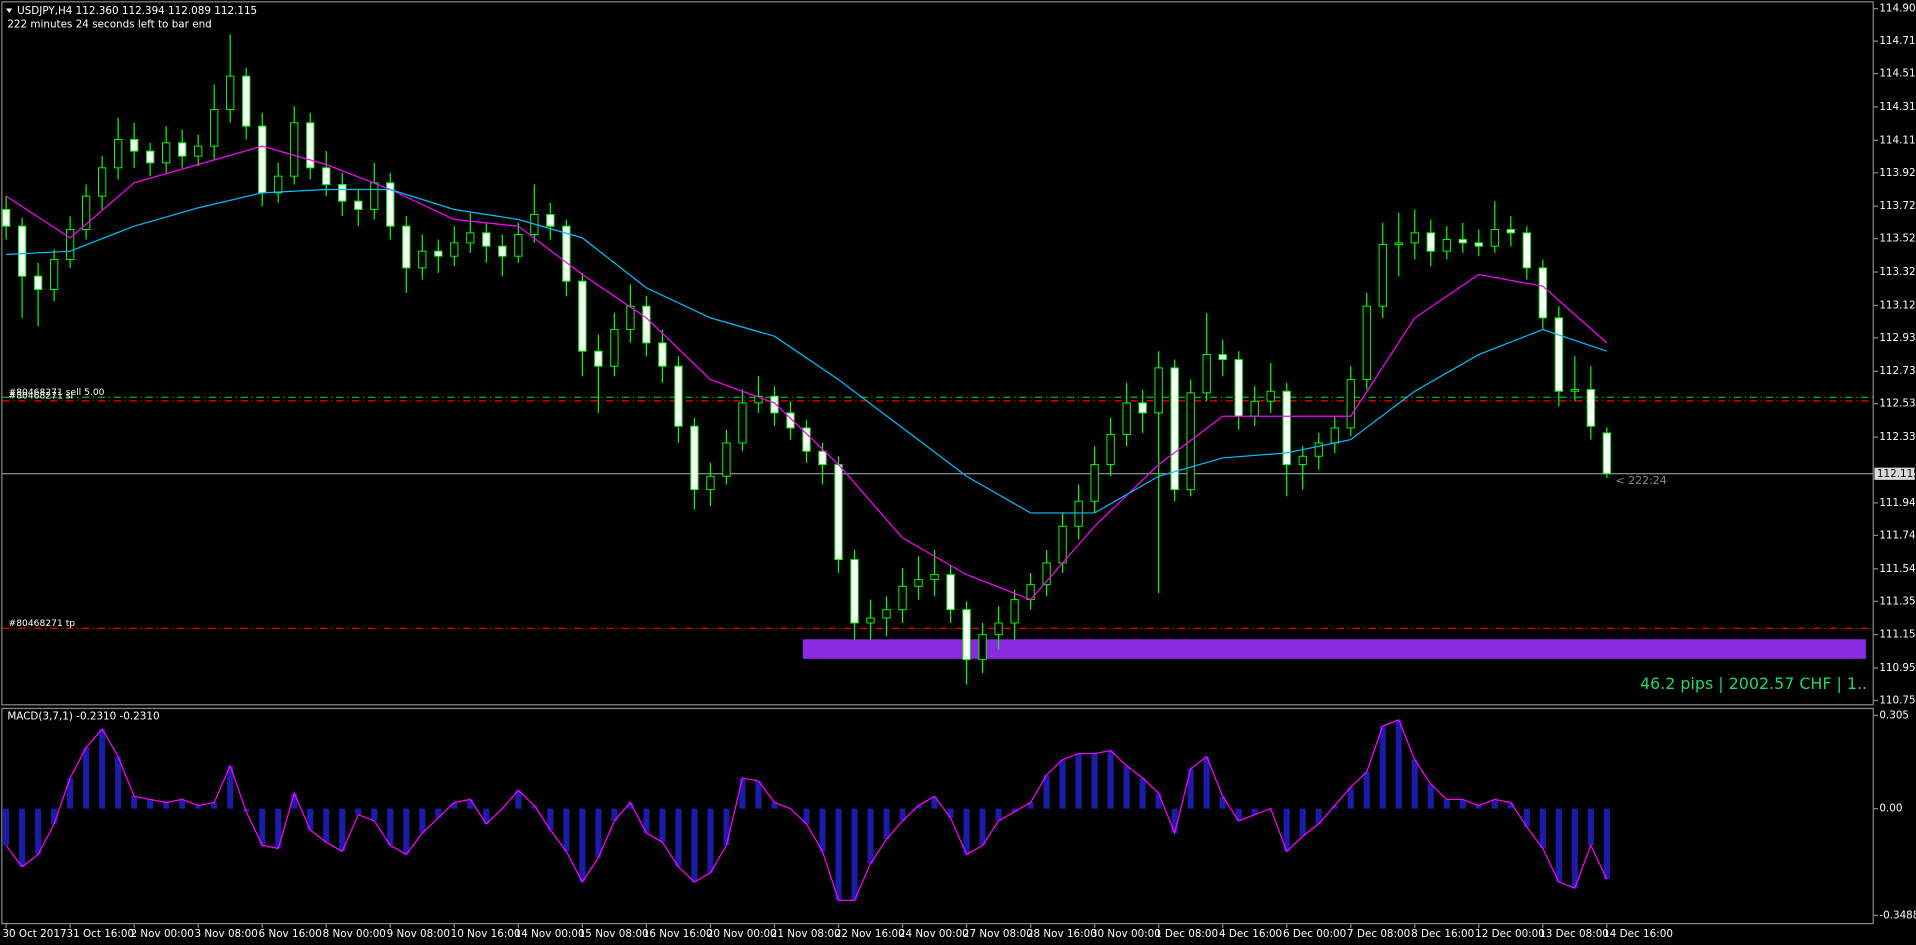  I want to click on y-tick-label: 0.305, so click(1894, 715).